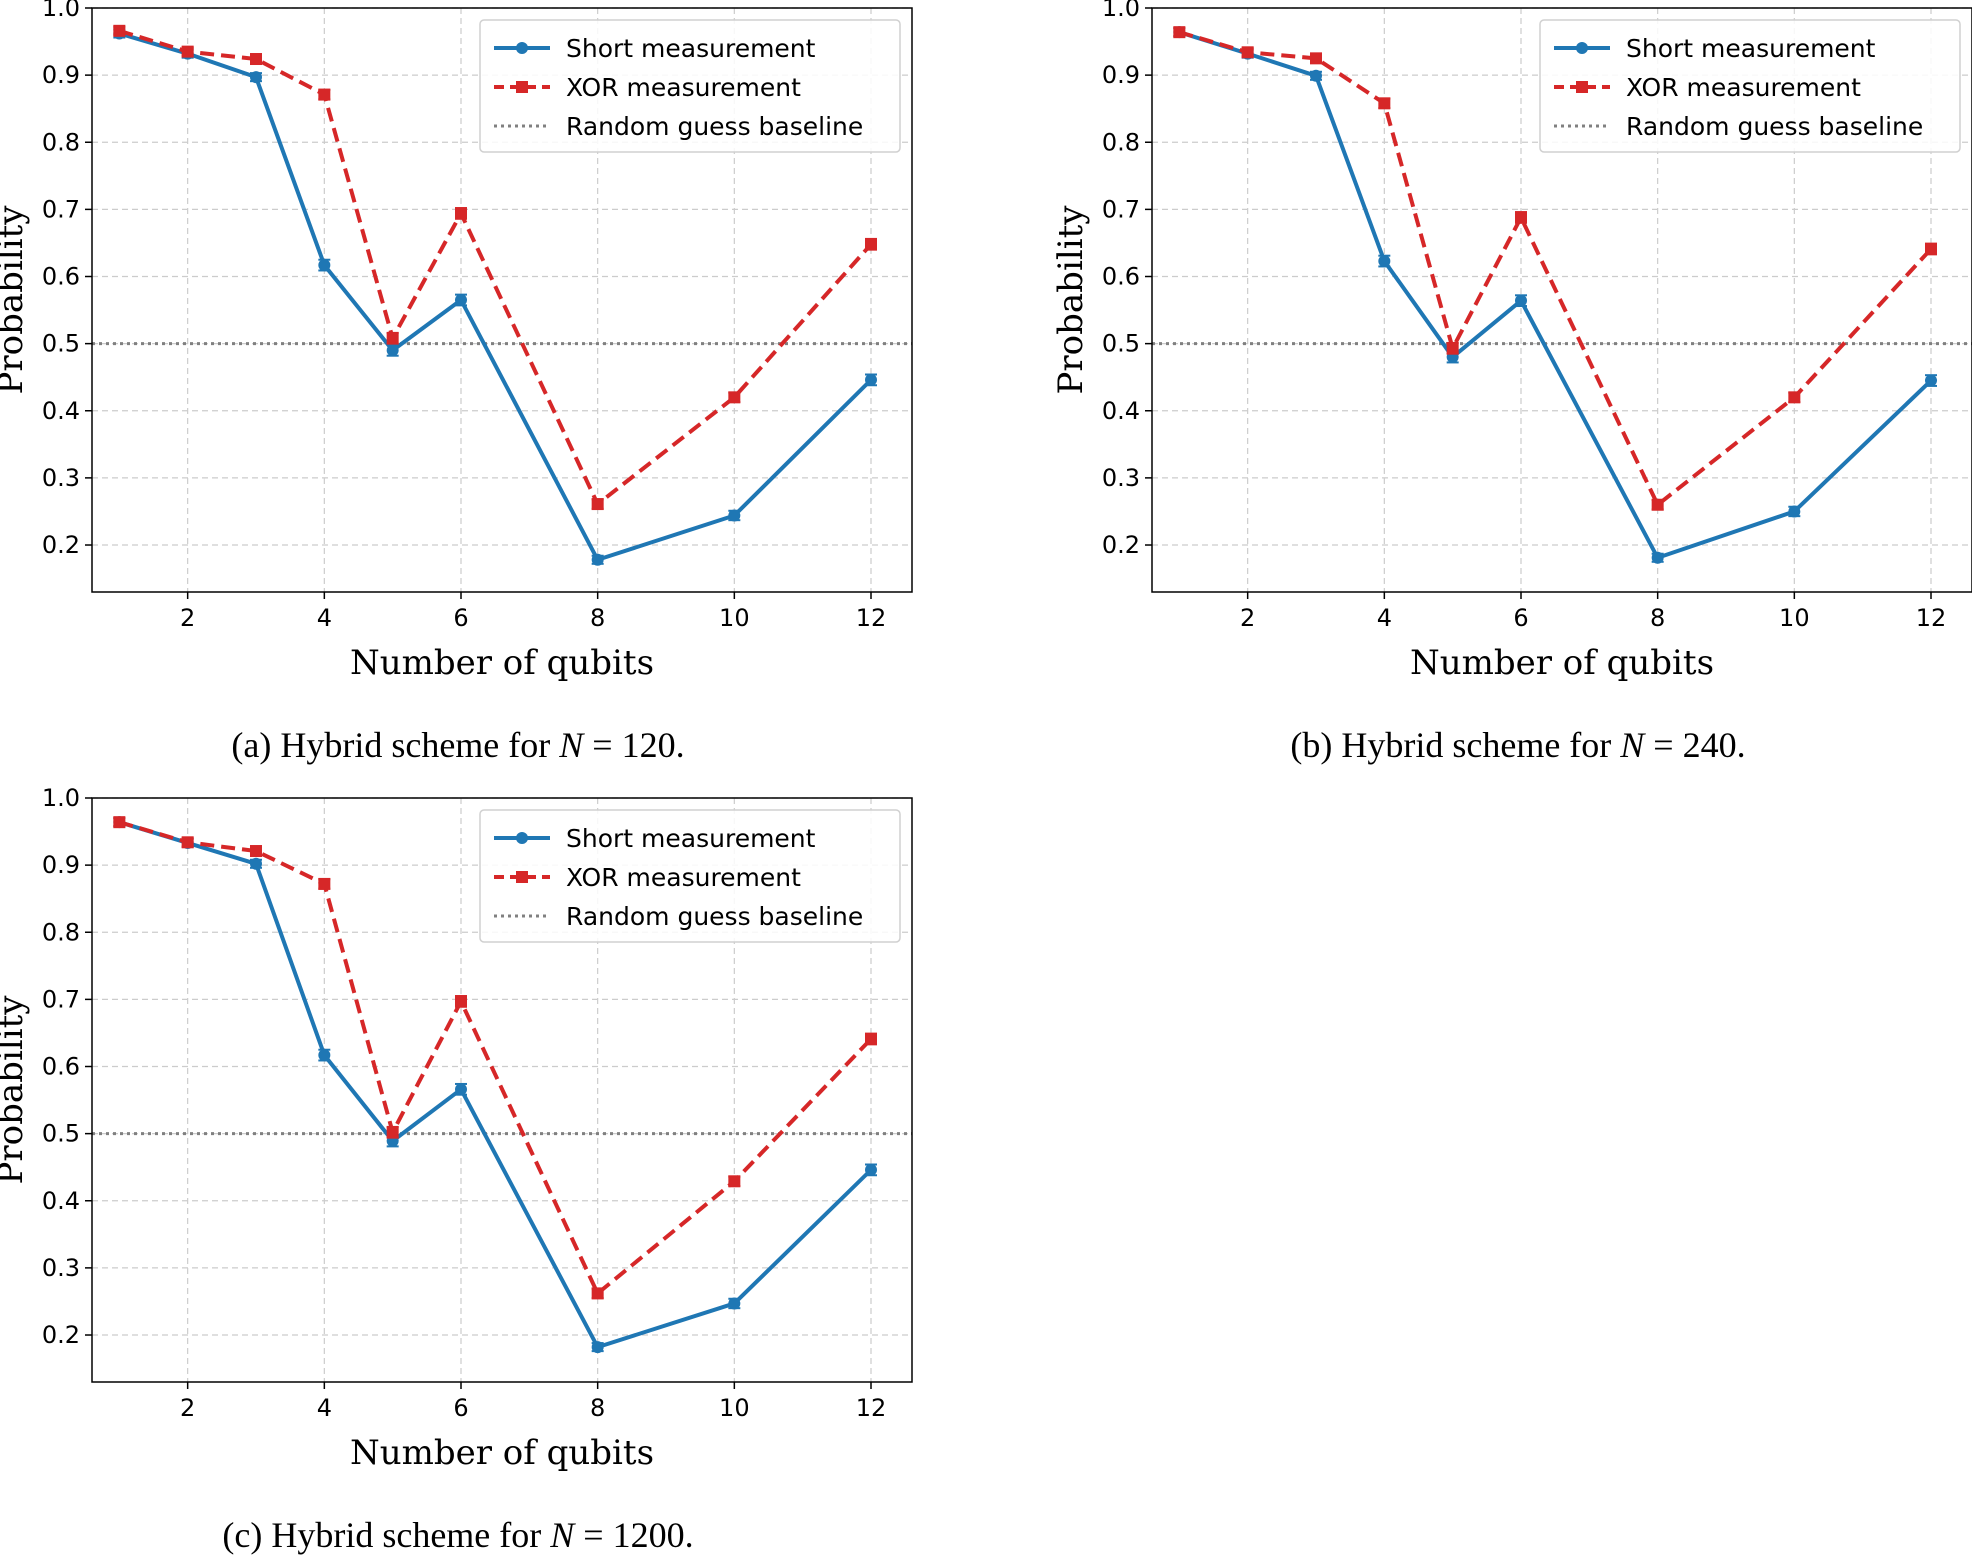  What do you see at coordinates (522, 48) in the screenshot?
I see `legend-marker-short` at bounding box center [522, 48].